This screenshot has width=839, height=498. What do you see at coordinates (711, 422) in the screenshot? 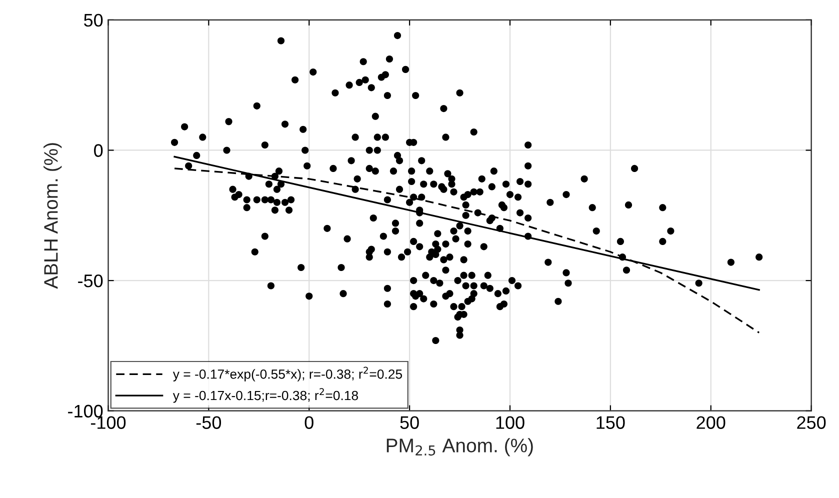
I see `x-tick-label: 200` at bounding box center [711, 422].